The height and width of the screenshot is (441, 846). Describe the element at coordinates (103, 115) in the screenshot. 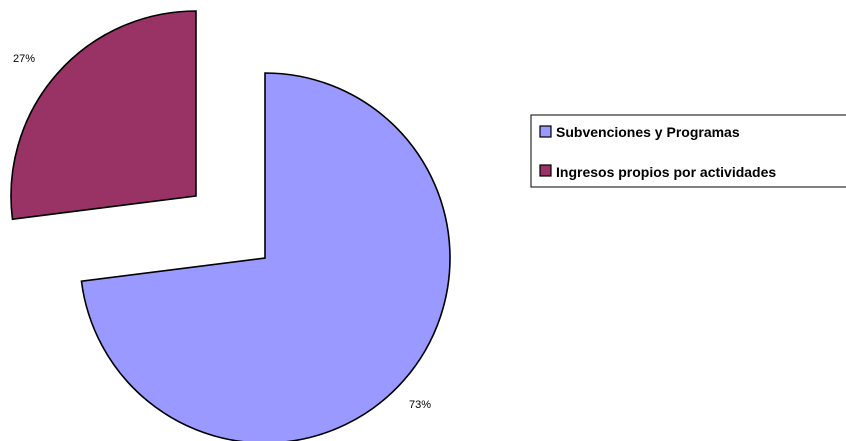

I see `pie-slice-ingresos` at that location.